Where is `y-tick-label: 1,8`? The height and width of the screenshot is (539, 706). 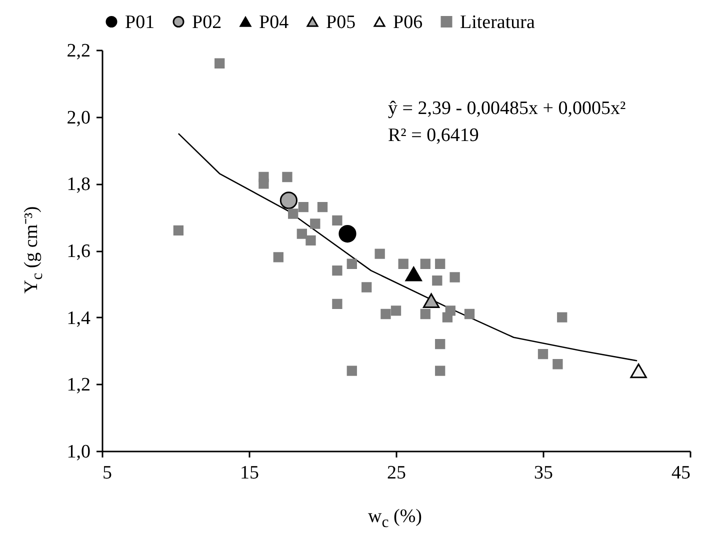
y-tick-label: 1,8 is located at coordinates (78, 185).